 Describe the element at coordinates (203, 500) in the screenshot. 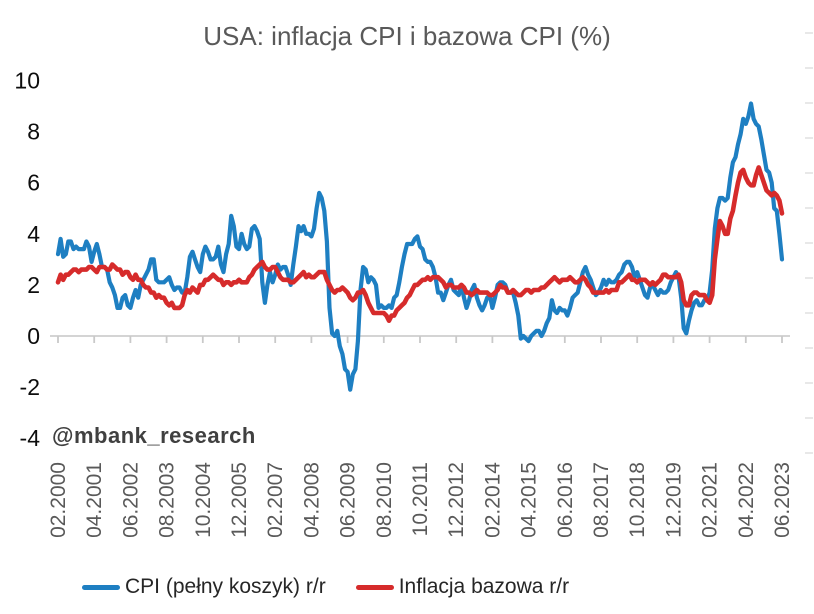

I see `svg-text: 10.2004` at that location.